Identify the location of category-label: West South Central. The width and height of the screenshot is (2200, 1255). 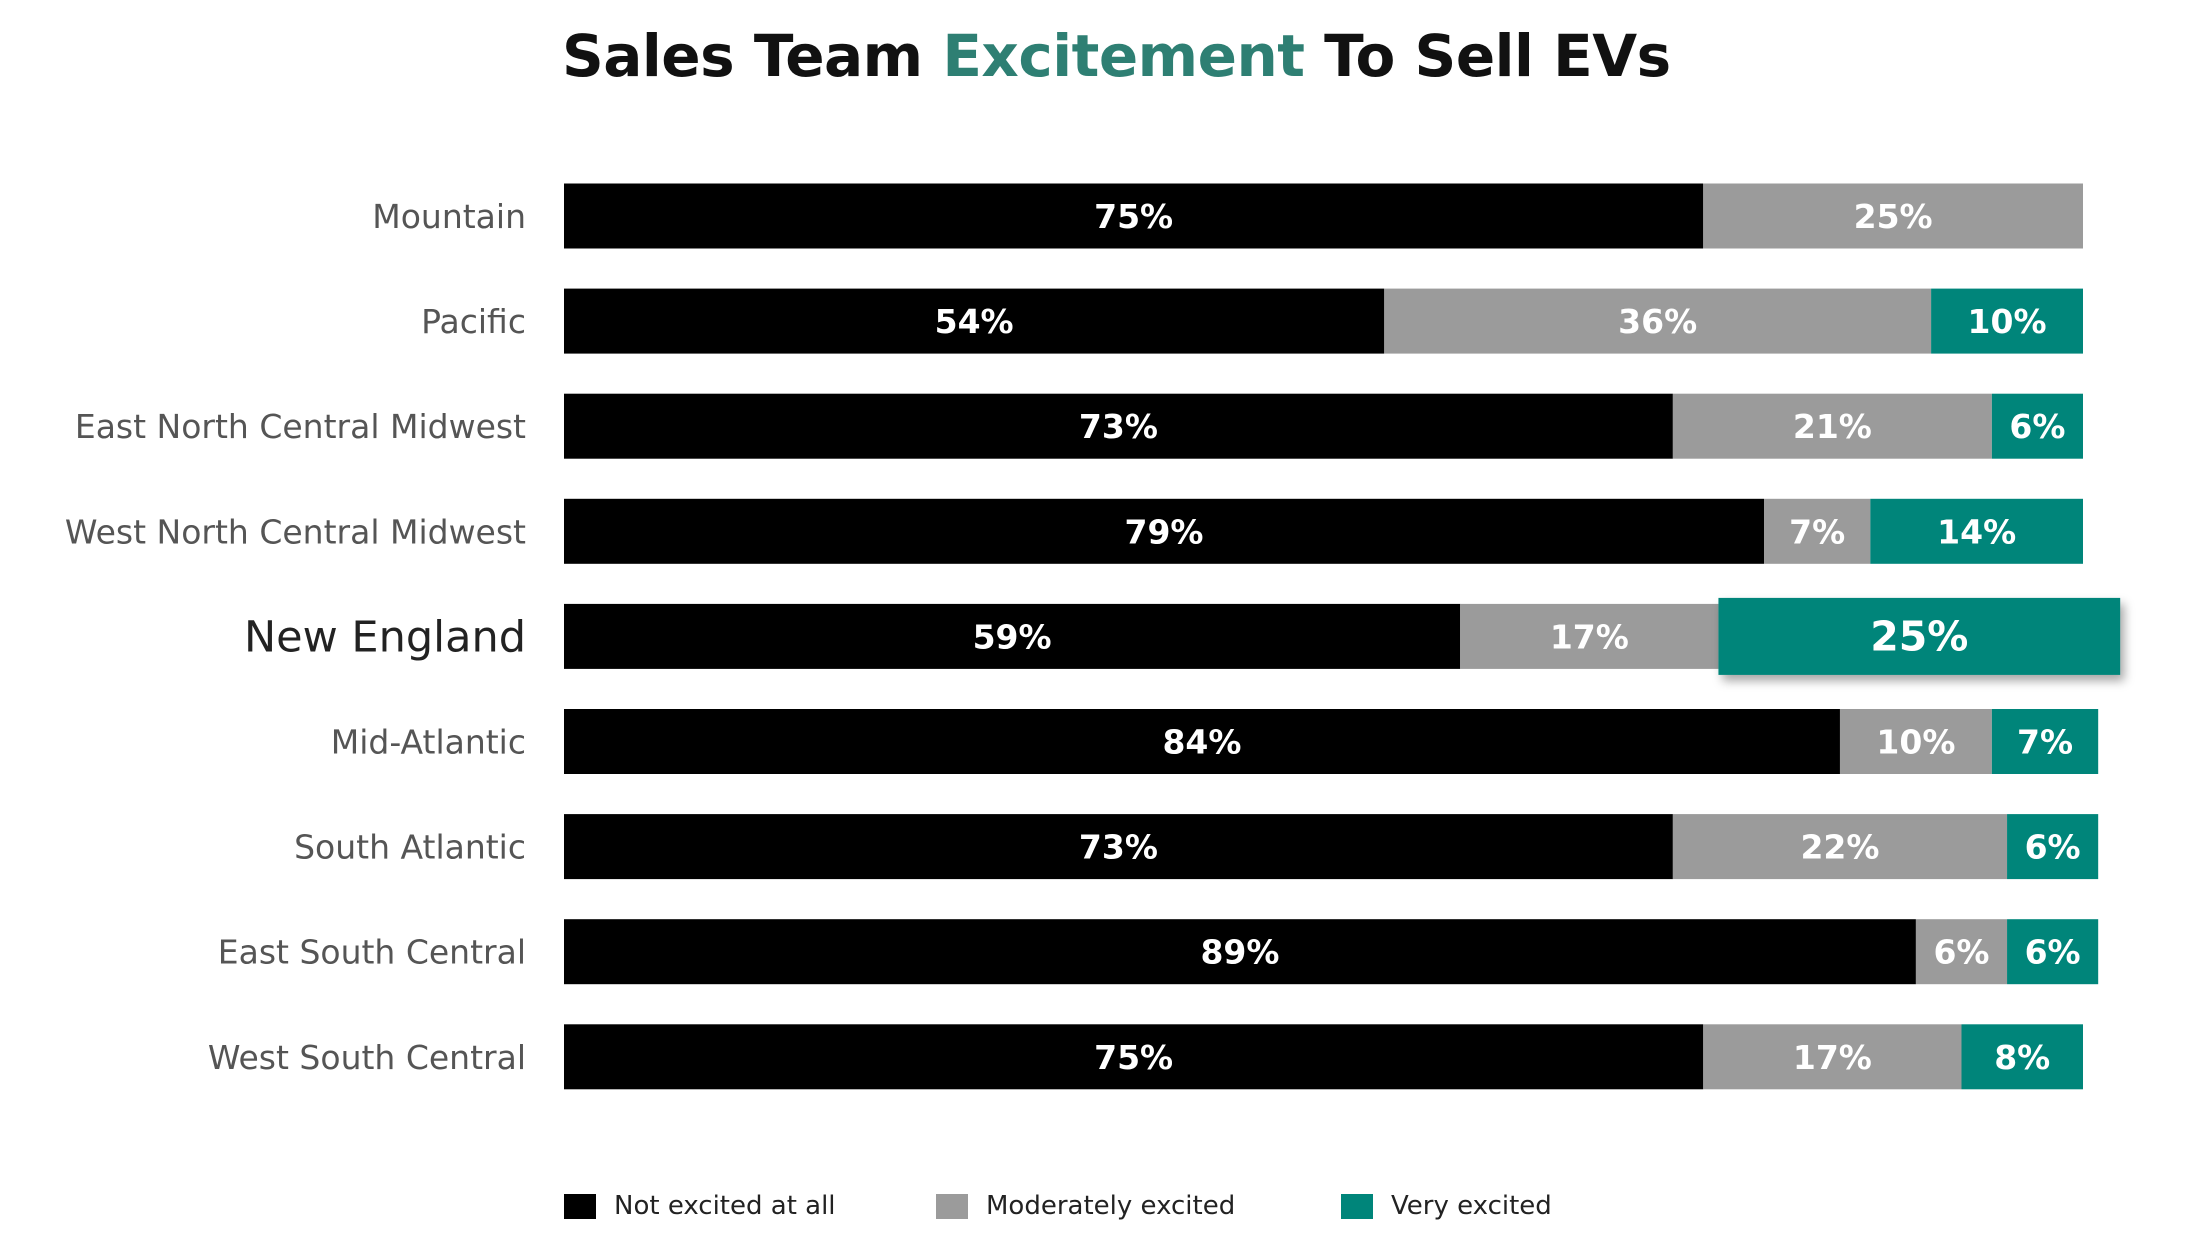
(367, 1057).